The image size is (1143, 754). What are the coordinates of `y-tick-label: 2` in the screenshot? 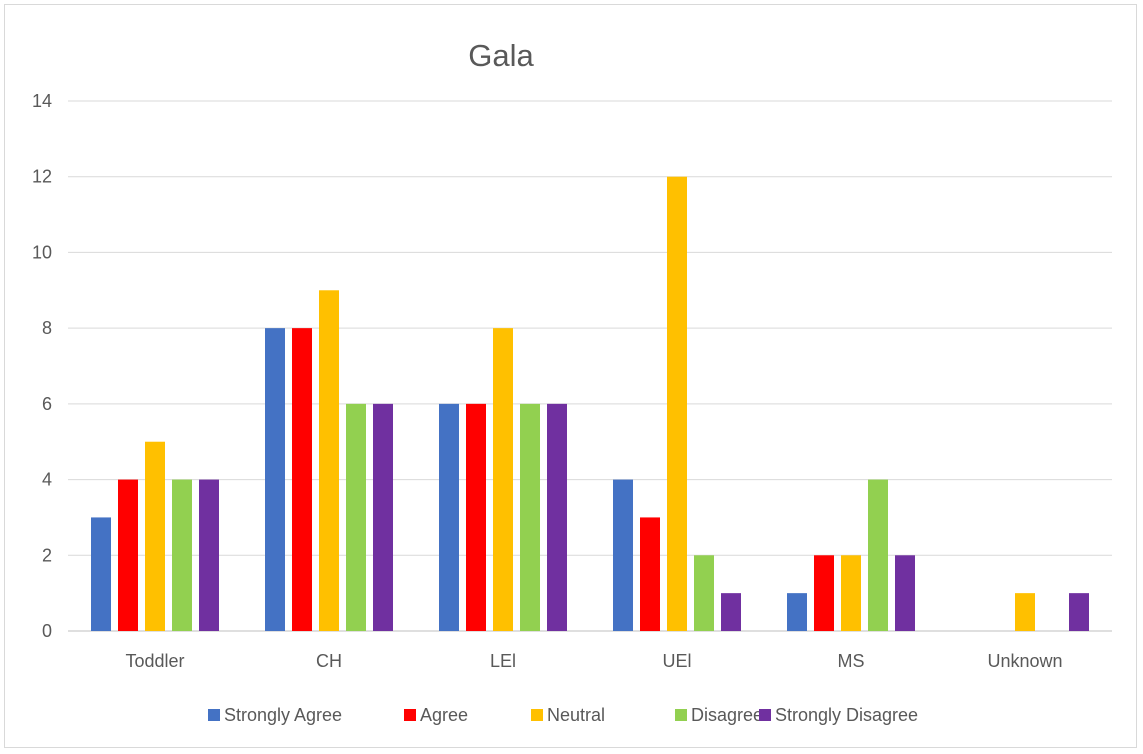 It's located at (47, 555).